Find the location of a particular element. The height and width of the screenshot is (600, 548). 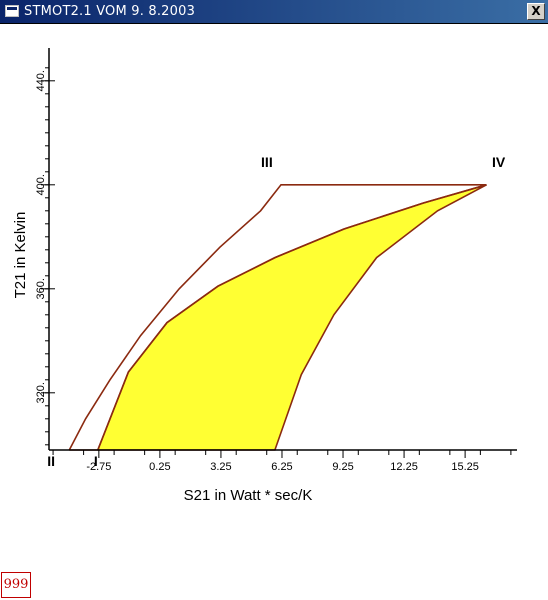

y-tick-label: 360. is located at coordinates (41, 288).